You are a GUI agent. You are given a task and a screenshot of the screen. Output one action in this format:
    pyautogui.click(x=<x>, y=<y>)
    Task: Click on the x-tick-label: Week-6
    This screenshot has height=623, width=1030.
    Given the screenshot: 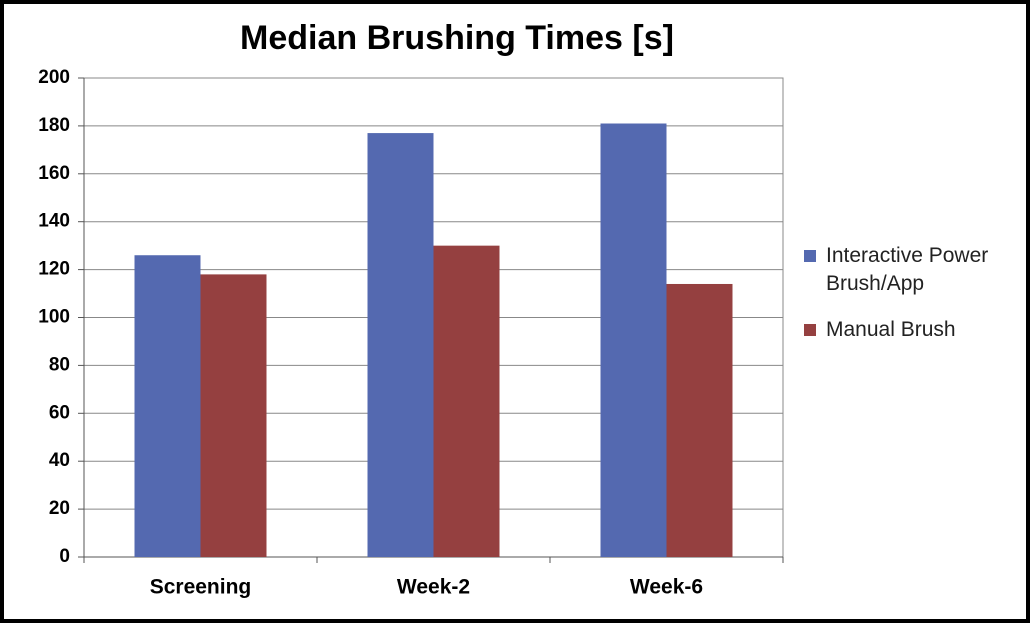 What is the action you would take?
    pyautogui.click(x=666, y=587)
    